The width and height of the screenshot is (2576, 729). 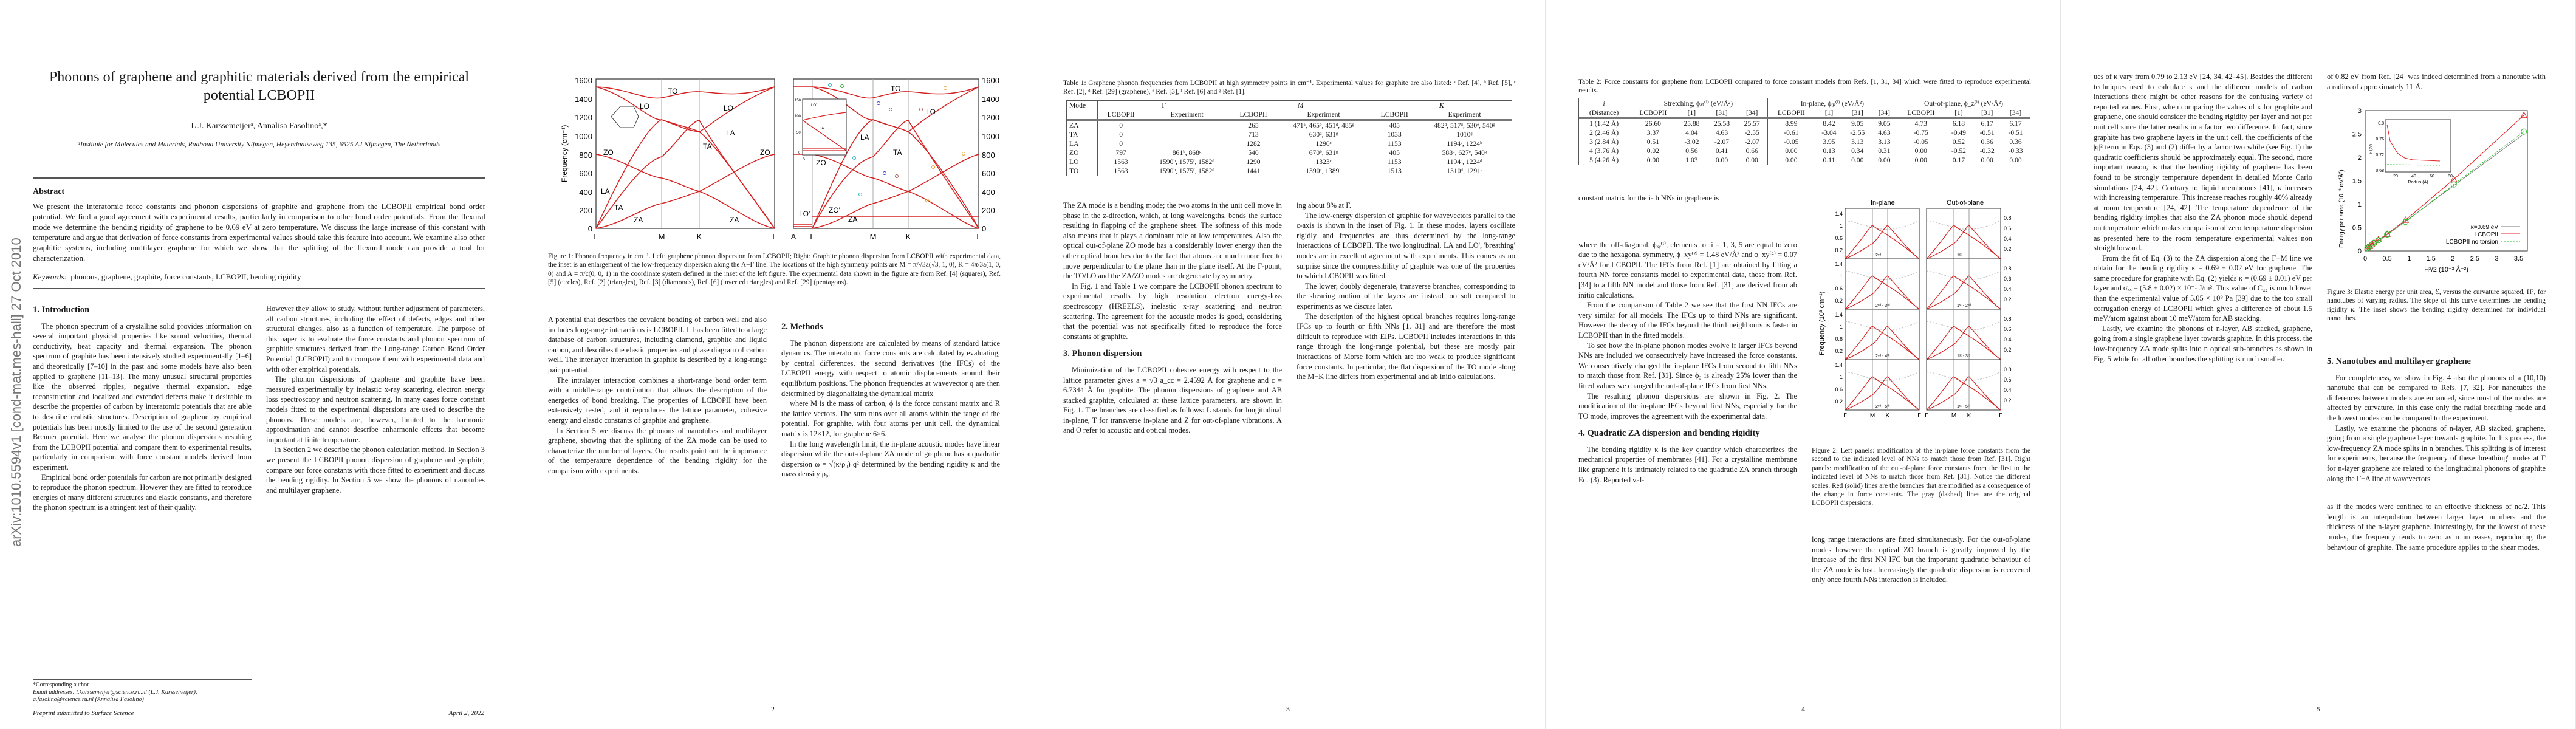 What do you see at coordinates (2360, 111) in the screenshot?
I see `y-tick: 3` at bounding box center [2360, 111].